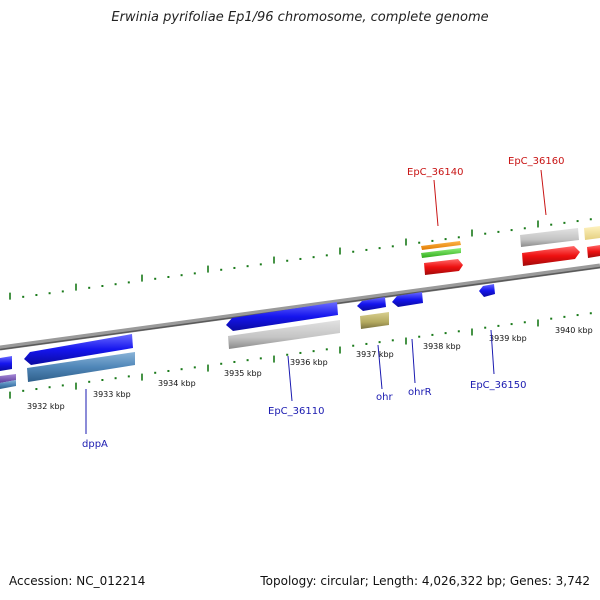 The height and width of the screenshot is (600, 600). I want to click on ruler-label: 3939 kbp, so click(508, 338).